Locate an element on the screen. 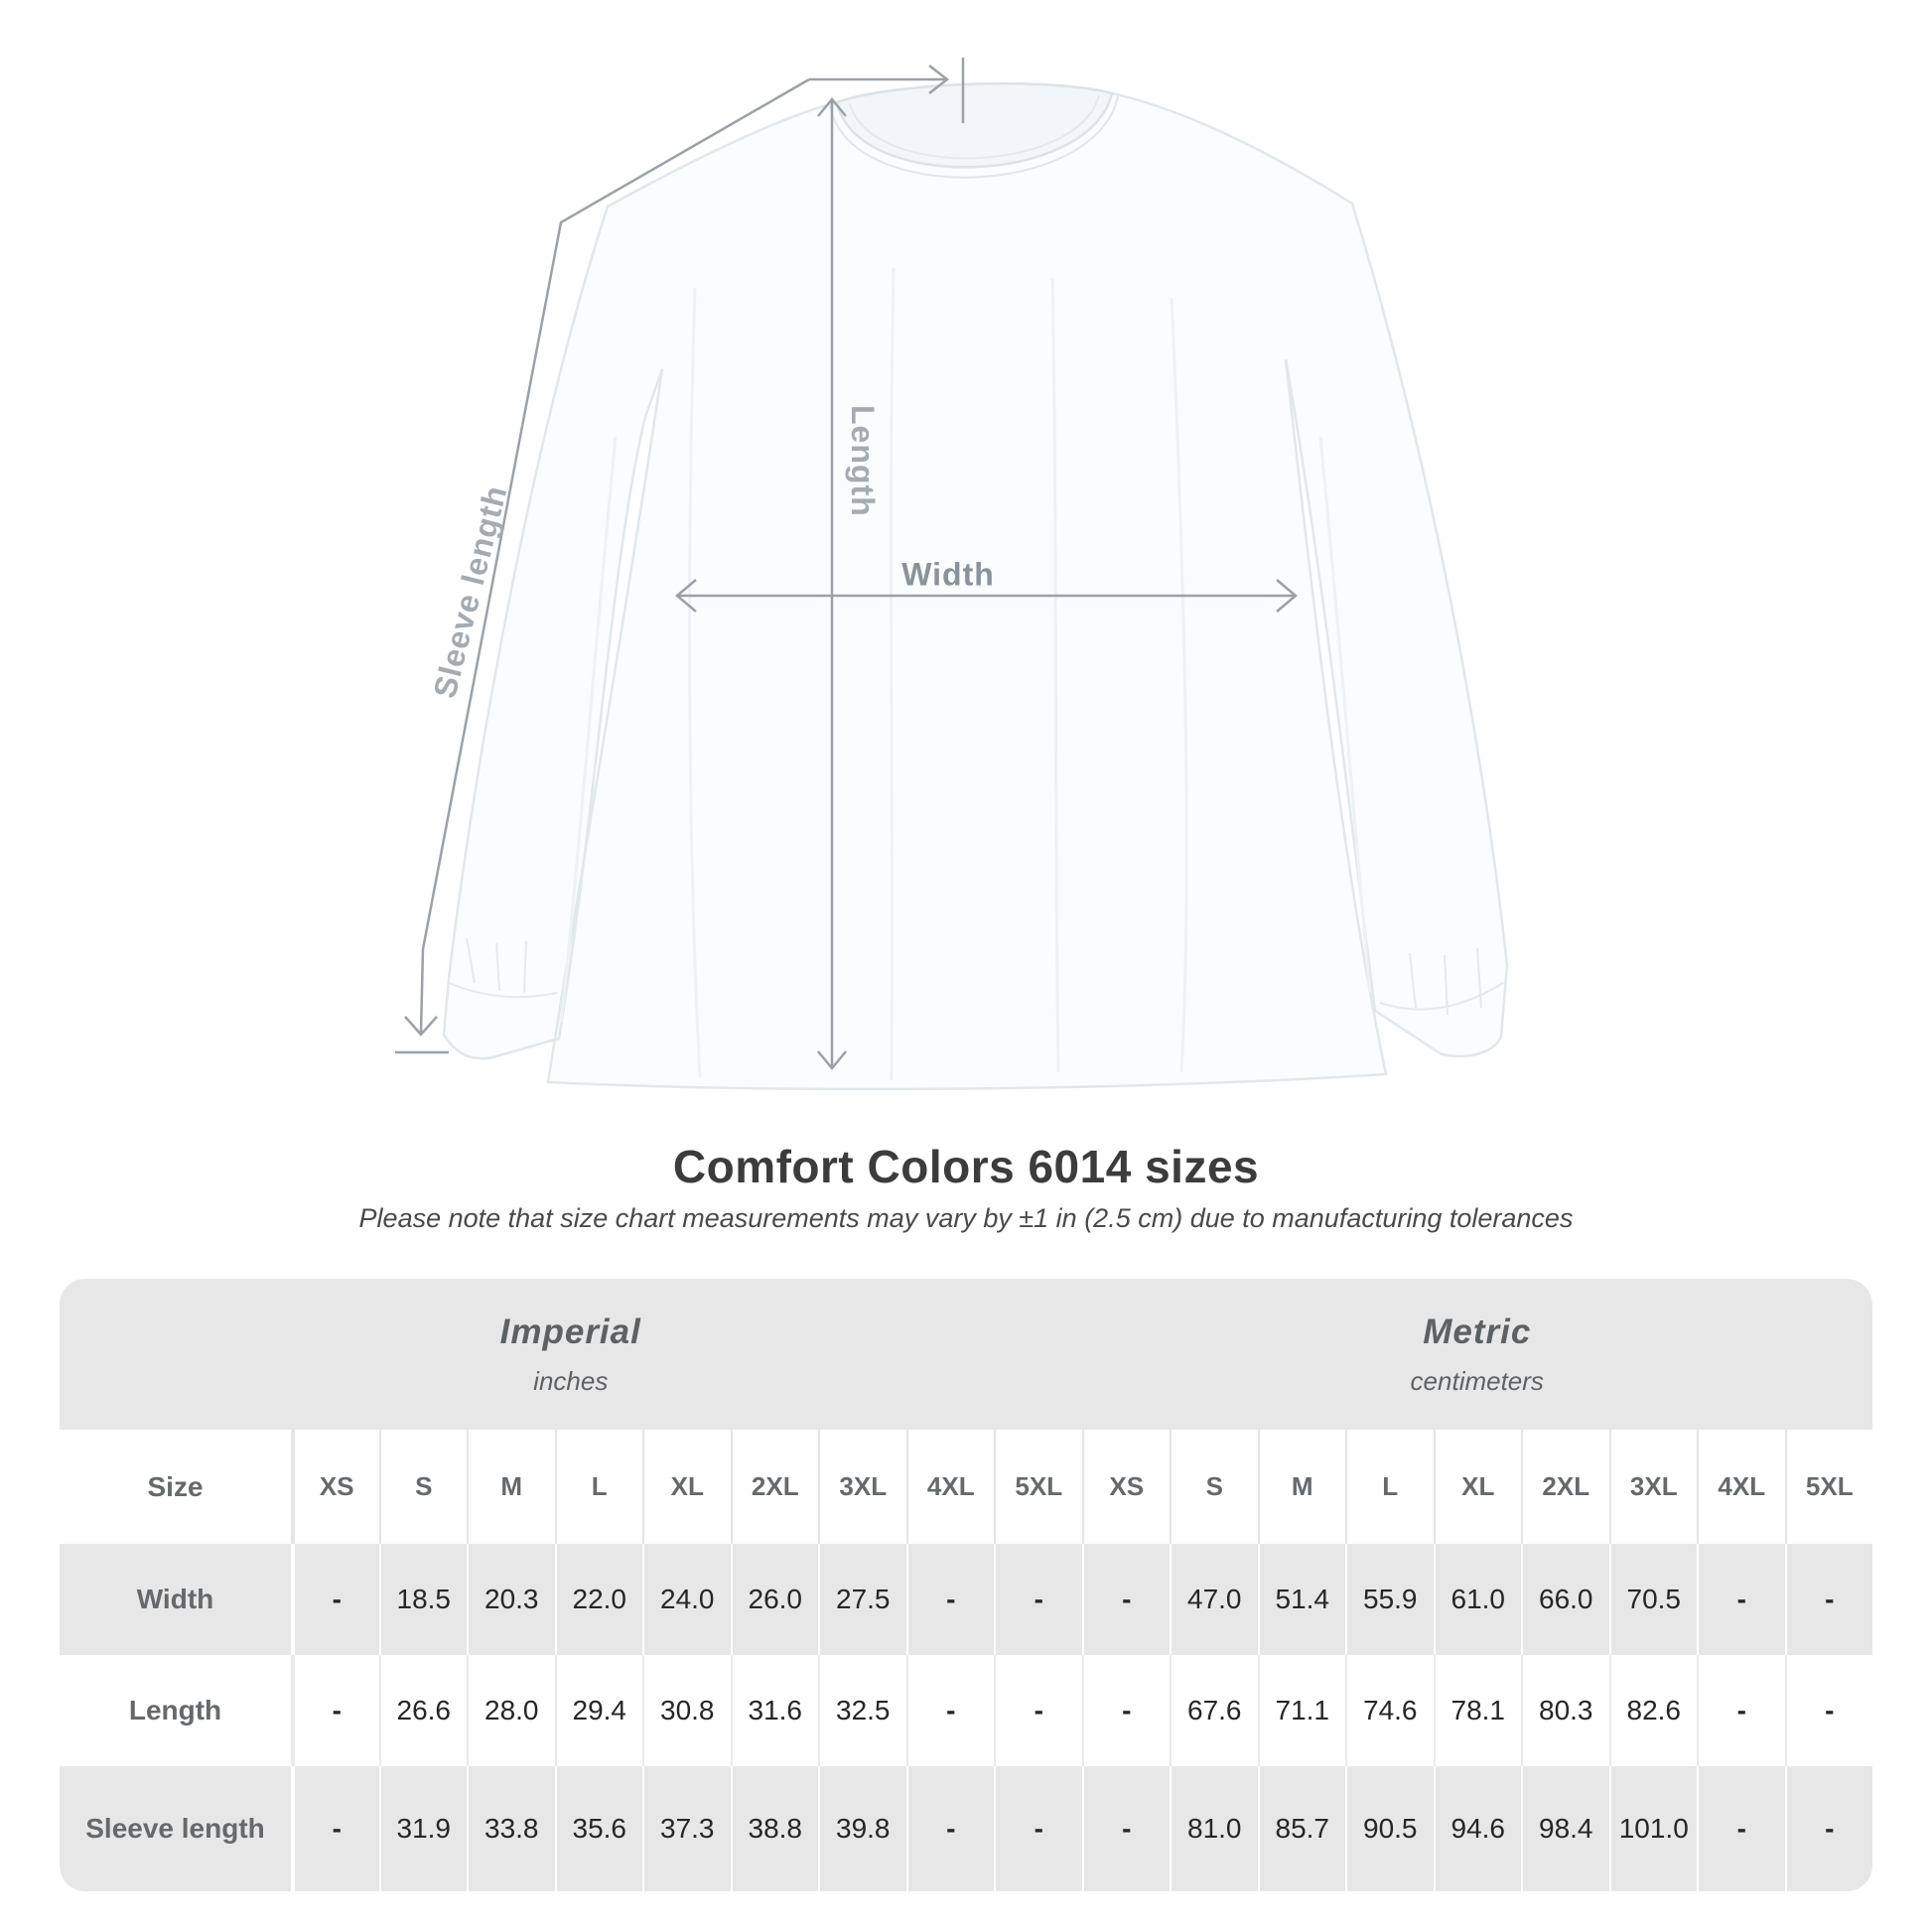 This screenshot has width=1932, height=1932. measurement-cell: 71.1 is located at coordinates (1302, 1711).